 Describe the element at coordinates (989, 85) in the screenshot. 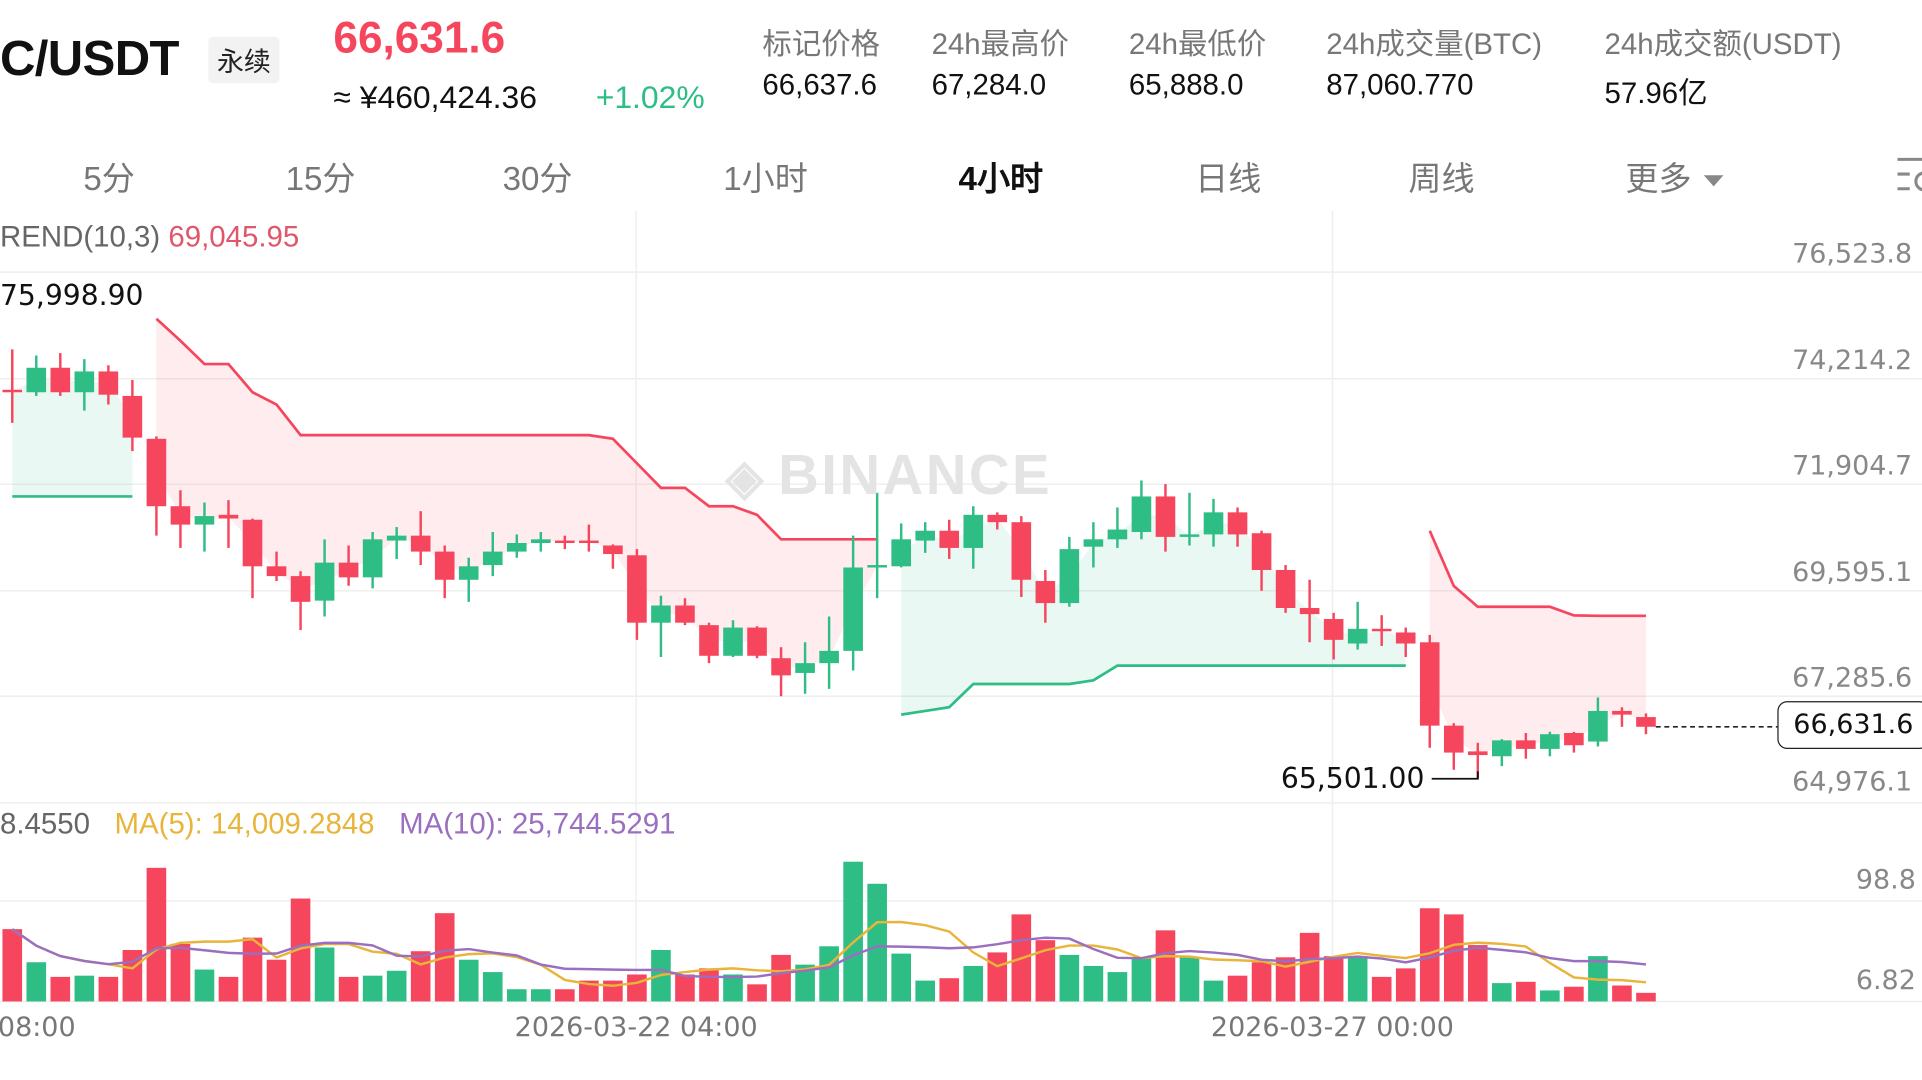

I see `high-24h-value: 67,284.0` at that location.